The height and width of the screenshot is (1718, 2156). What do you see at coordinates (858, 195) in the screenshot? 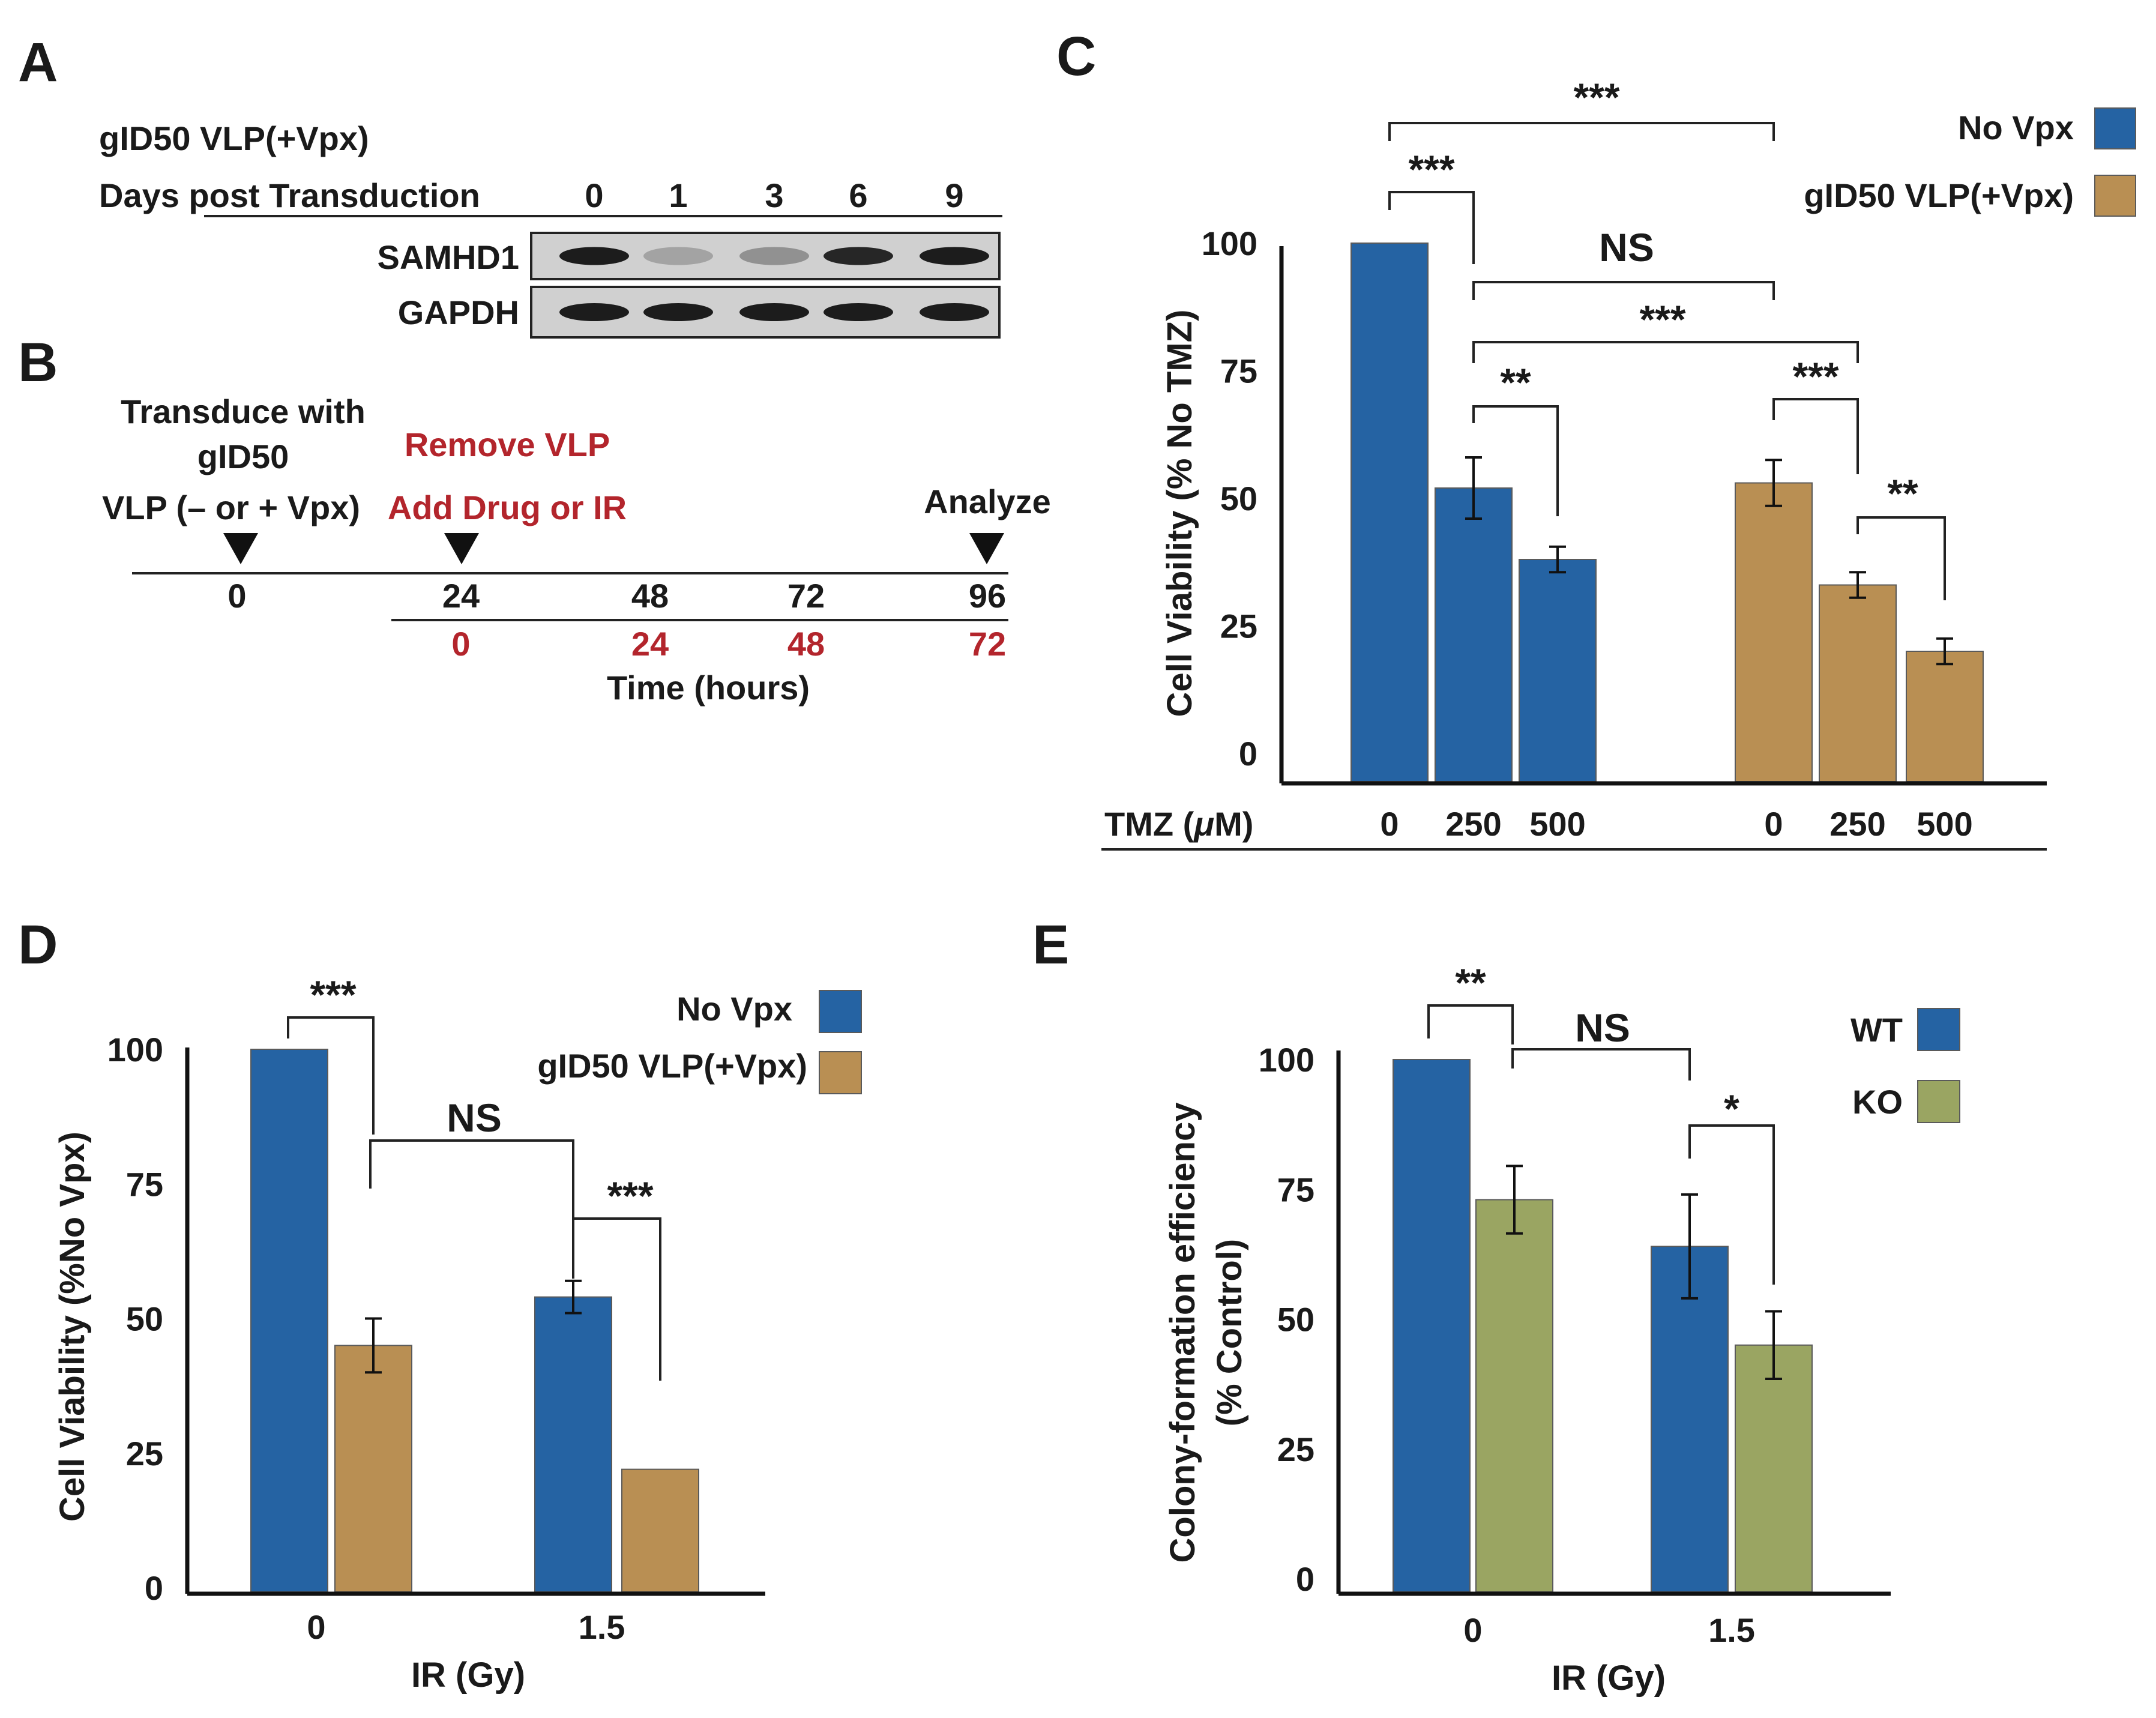
I see `day-label: 6` at bounding box center [858, 195].